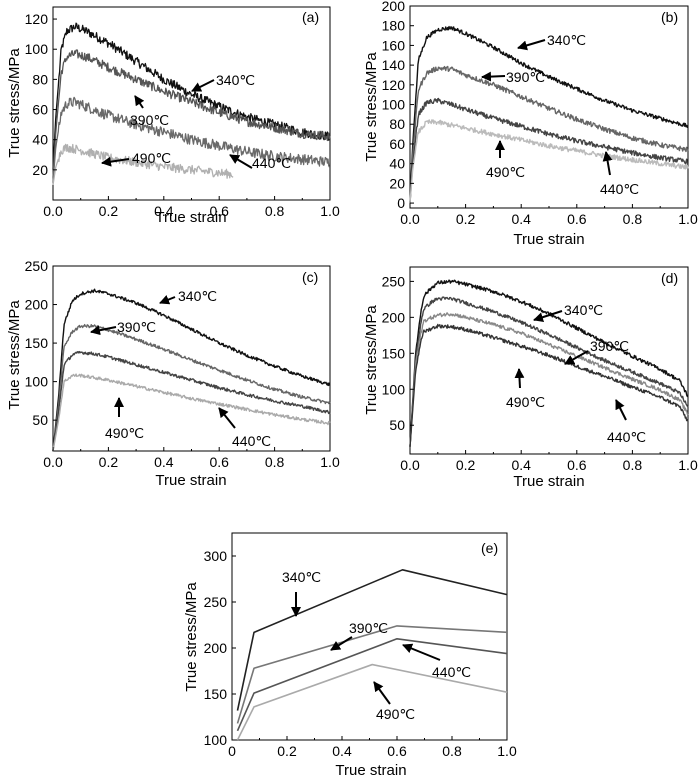  What do you see at coordinates (310, 277) in the screenshot?
I see `panel-label: (c)` at bounding box center [310, 277].